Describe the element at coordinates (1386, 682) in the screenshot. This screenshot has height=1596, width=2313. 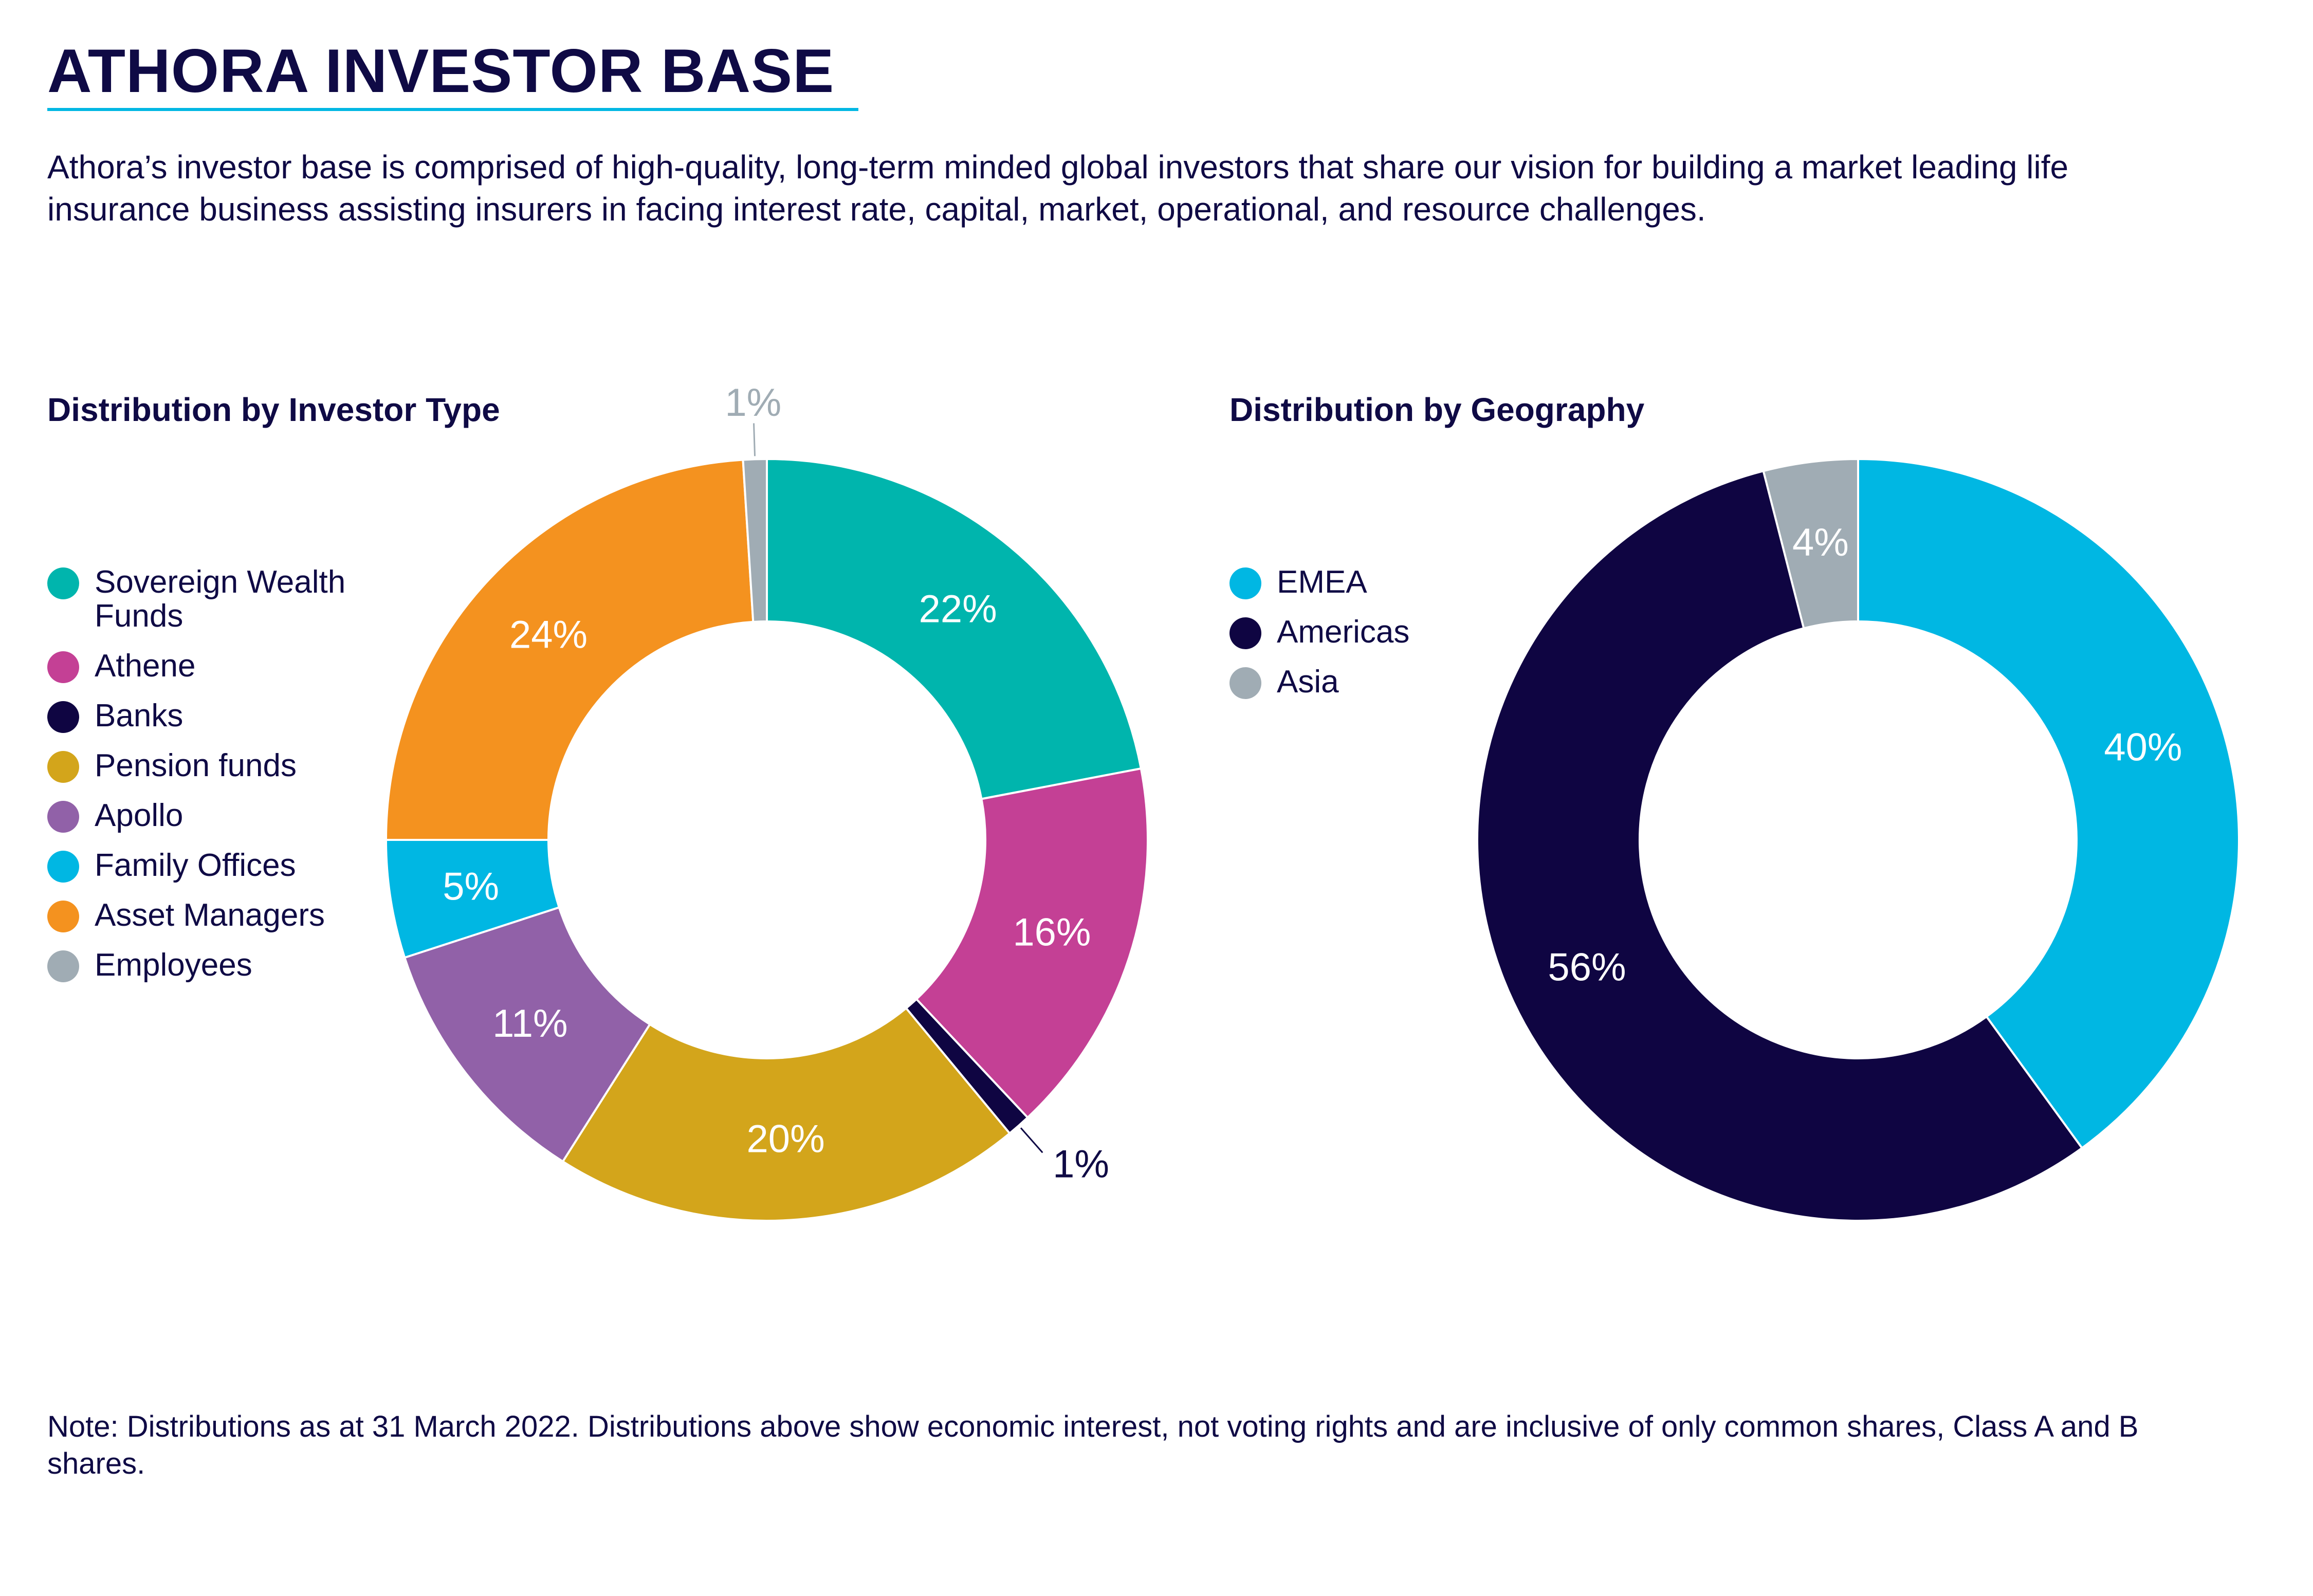
I see `legend-item-asia: Asia` at that location.